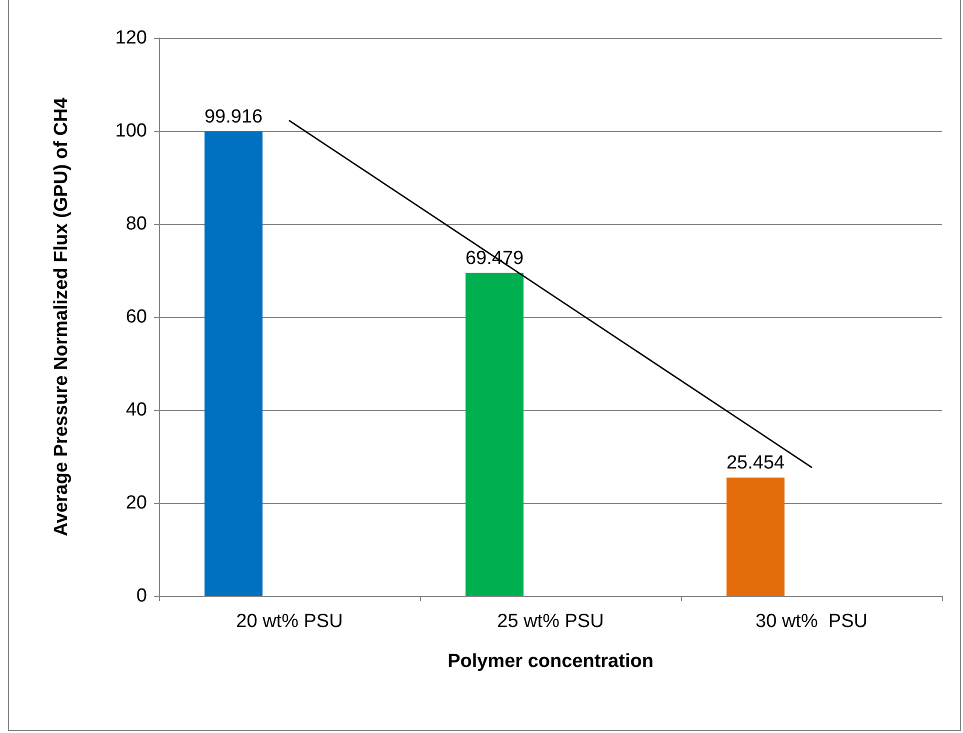 The width and height of the screenshot is (963, 733). What do you see at coordinates (812, 621) in the screenshot?
I see `x-tick-label: 30 wt% PSU` at bounding box center [812, 621].